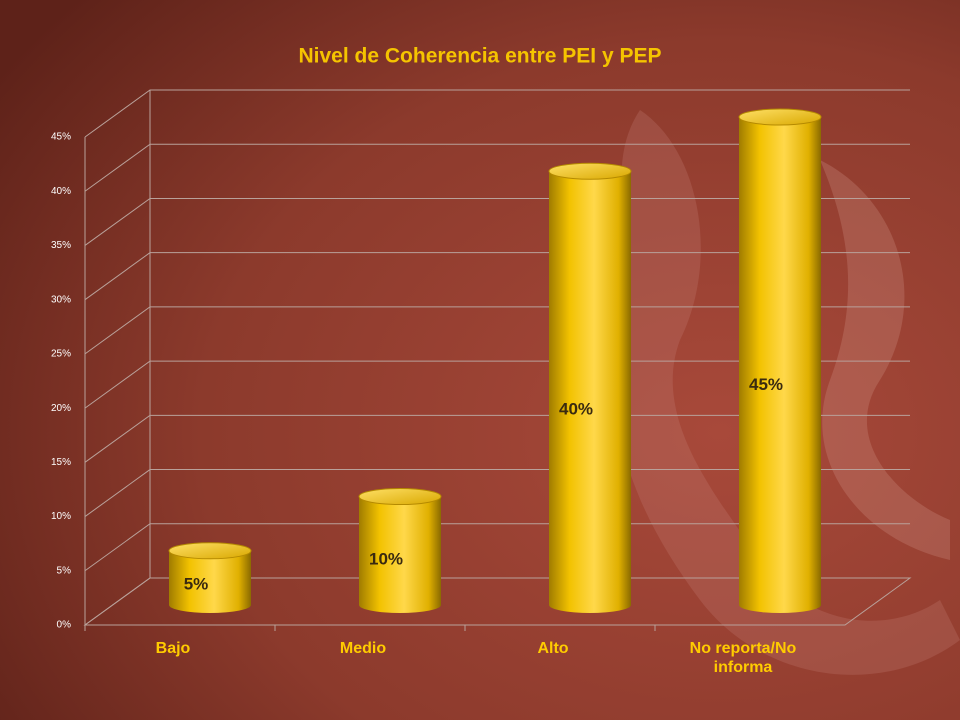 The width and height of the screenshot is (960, 720). Describe the element at coordinates (576, 408) in the screenshot. I see `data-label: 40%` at that location.